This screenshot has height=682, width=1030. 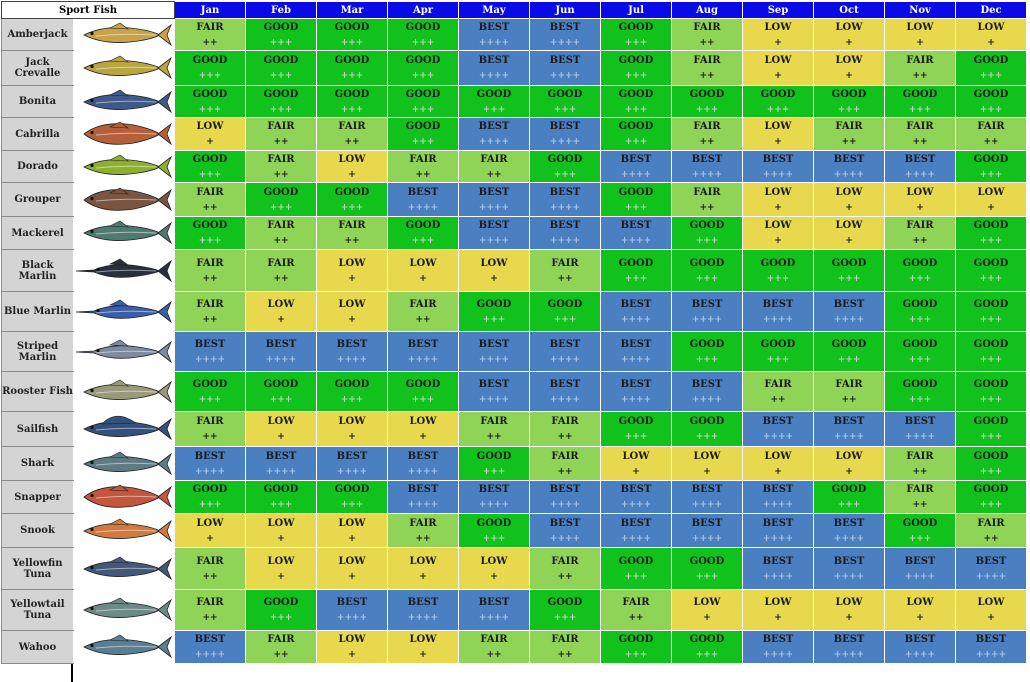 I want to click on rating-cell-oct: LOW +, so click(x=849, y=34).